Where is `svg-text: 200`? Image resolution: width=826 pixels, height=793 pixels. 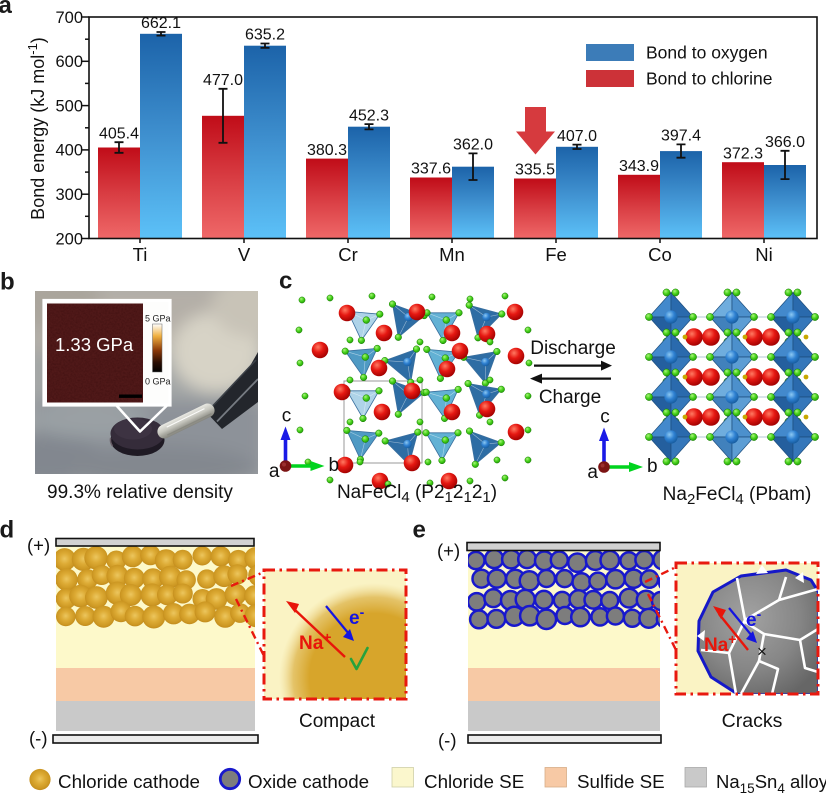
svg-text: 200 is located at coordinates (69, 239).